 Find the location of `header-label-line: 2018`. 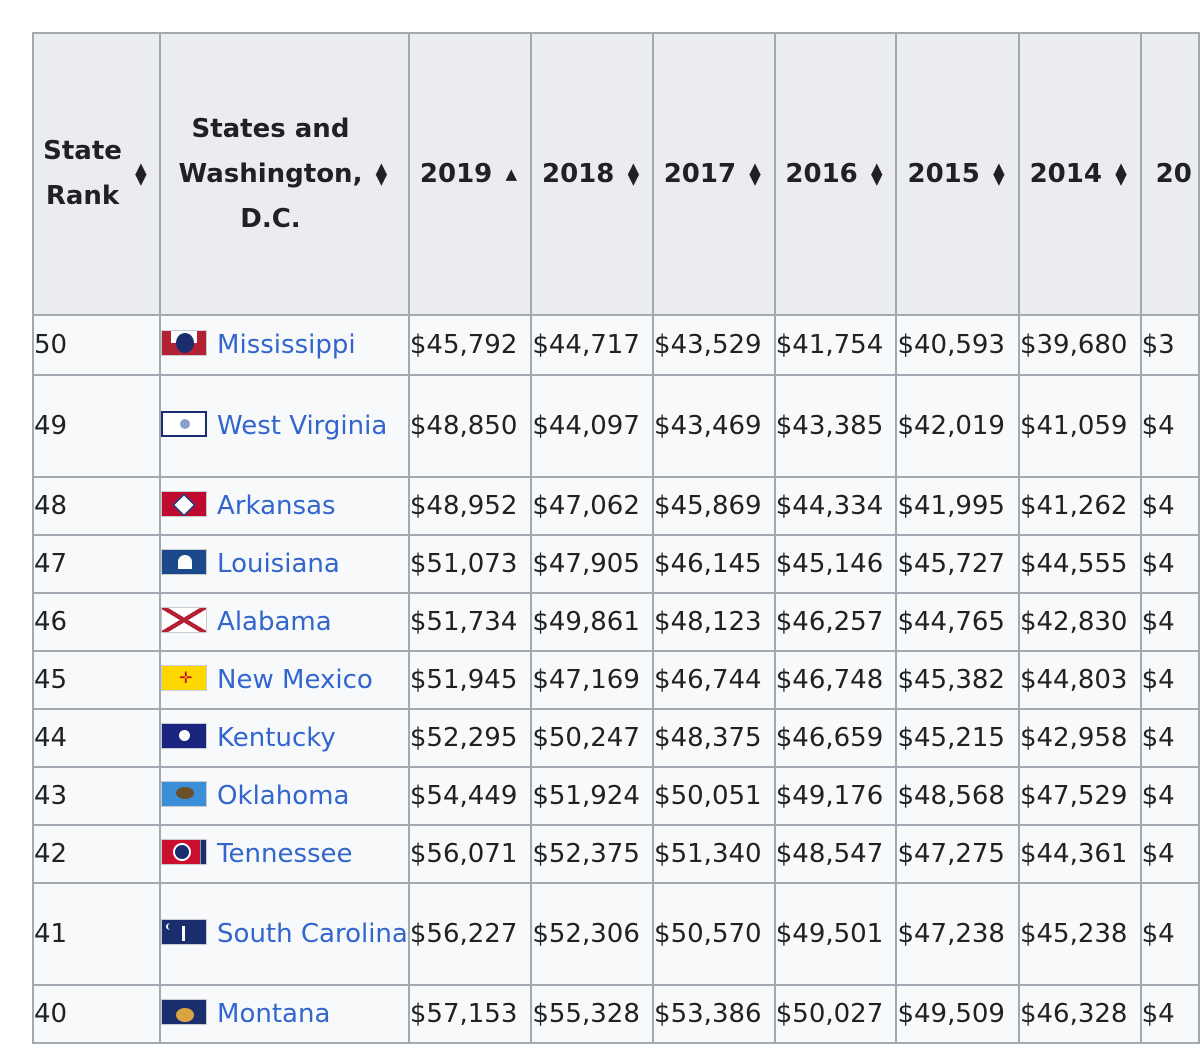

header-label-line: 2018 is located at coordinates (578, 173).